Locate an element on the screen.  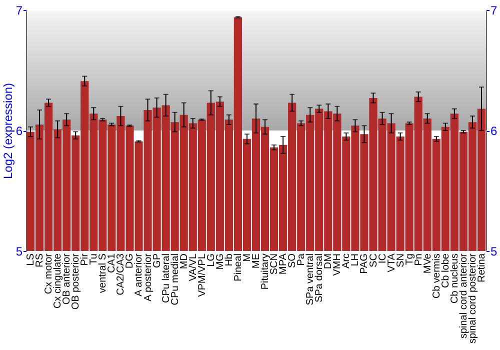
x-tick-label: SC is located at coordinates (374, 261).